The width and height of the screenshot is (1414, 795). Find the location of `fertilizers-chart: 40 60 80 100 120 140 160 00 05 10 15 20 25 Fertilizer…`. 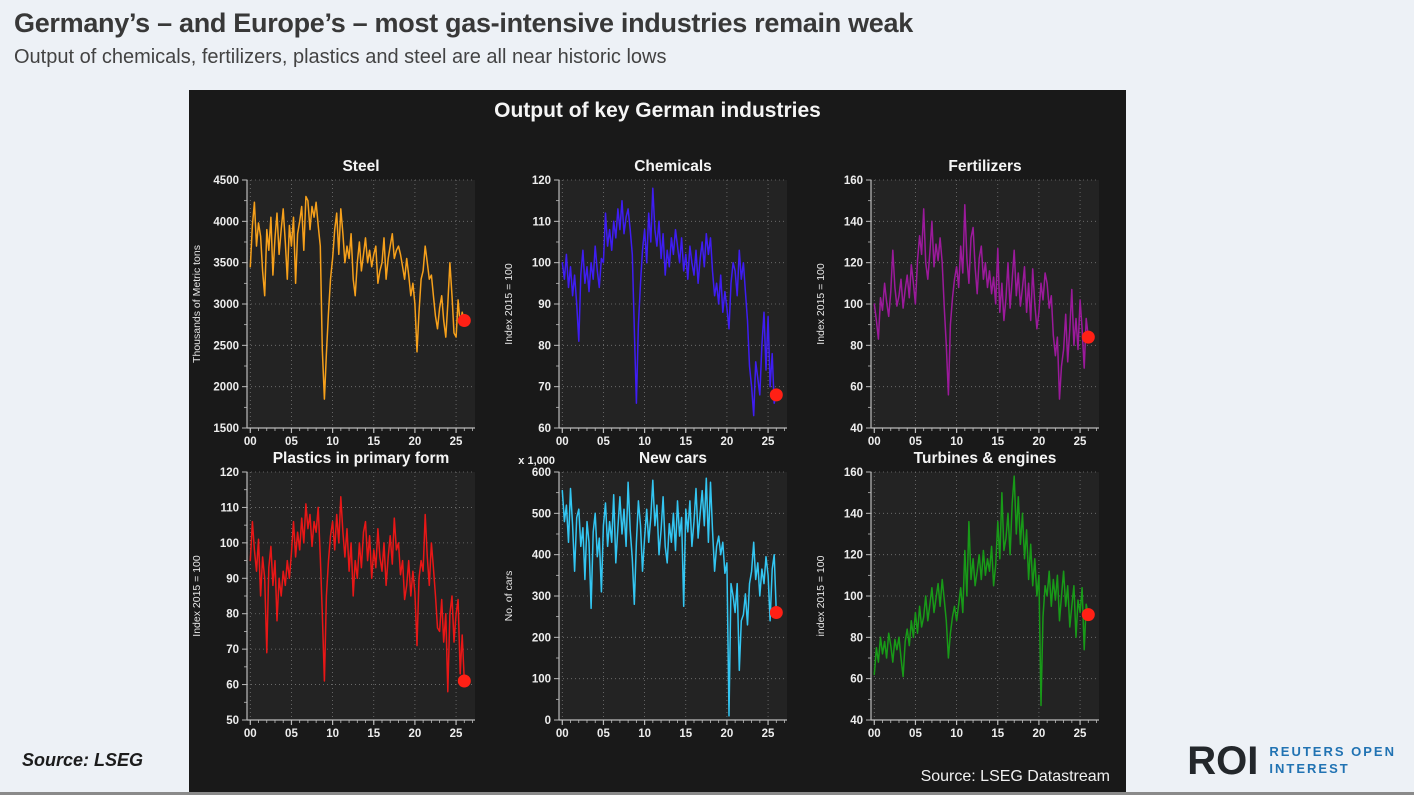

fertilizers-chart: 40 60 80 100 120 140 160 00 05 10 15 20 25 Fertilizer… is located at coordinates (957, 303).